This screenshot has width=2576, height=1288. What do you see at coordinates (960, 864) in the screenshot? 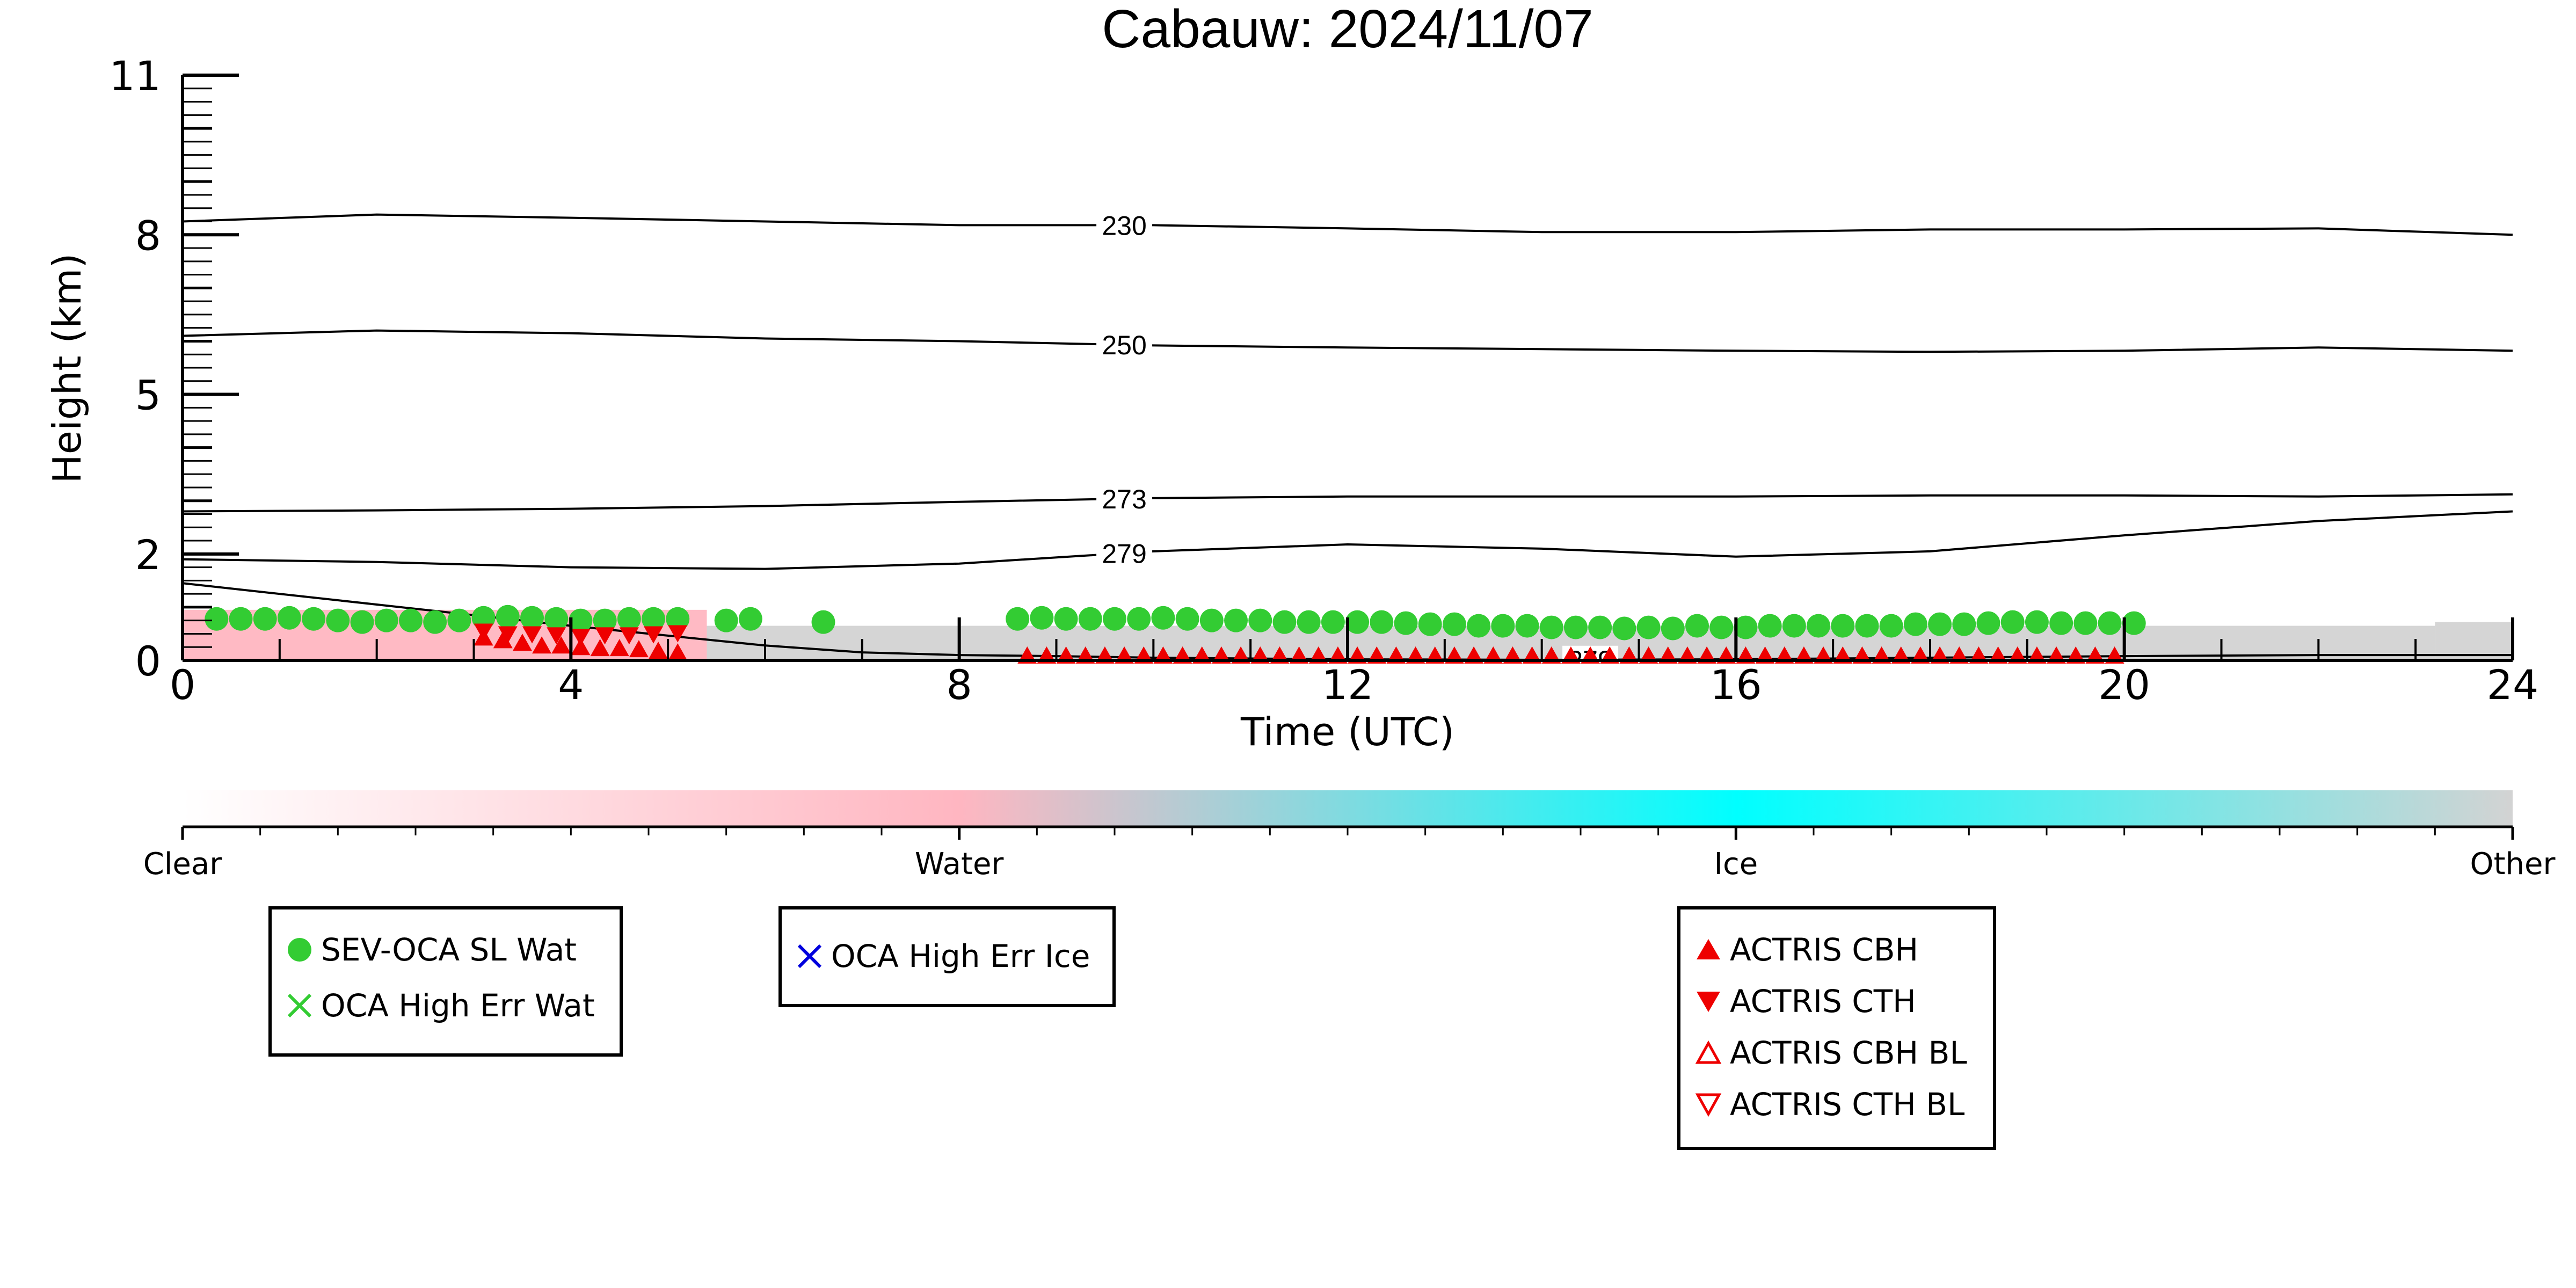
I see `colorbar-label: Water` at bounding box center [960, 864].